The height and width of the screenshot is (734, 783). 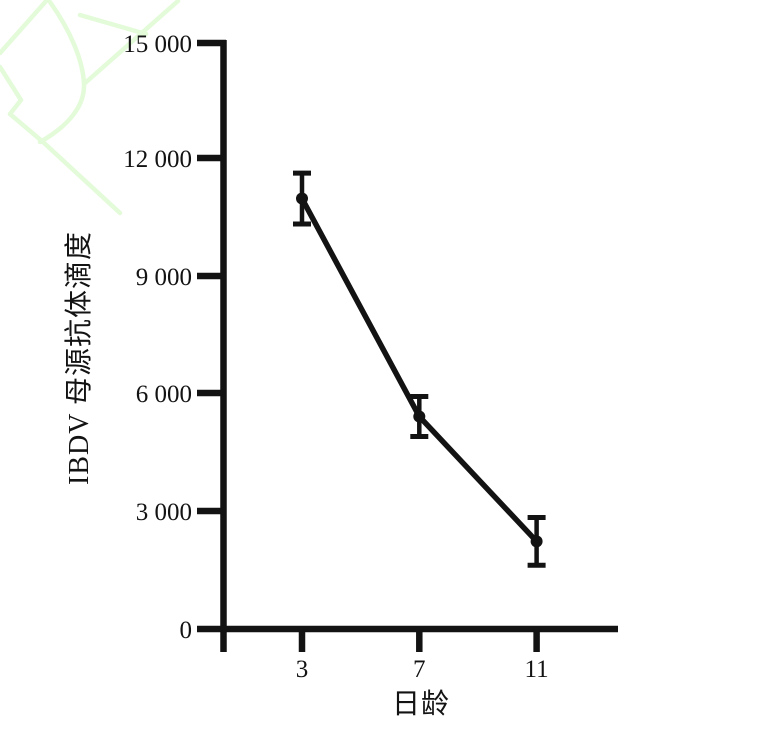 What do you see at coordinates (407, 654) in the screenshot?
I see `x-axis: 3 7 11` at bounding box center [407, 654].